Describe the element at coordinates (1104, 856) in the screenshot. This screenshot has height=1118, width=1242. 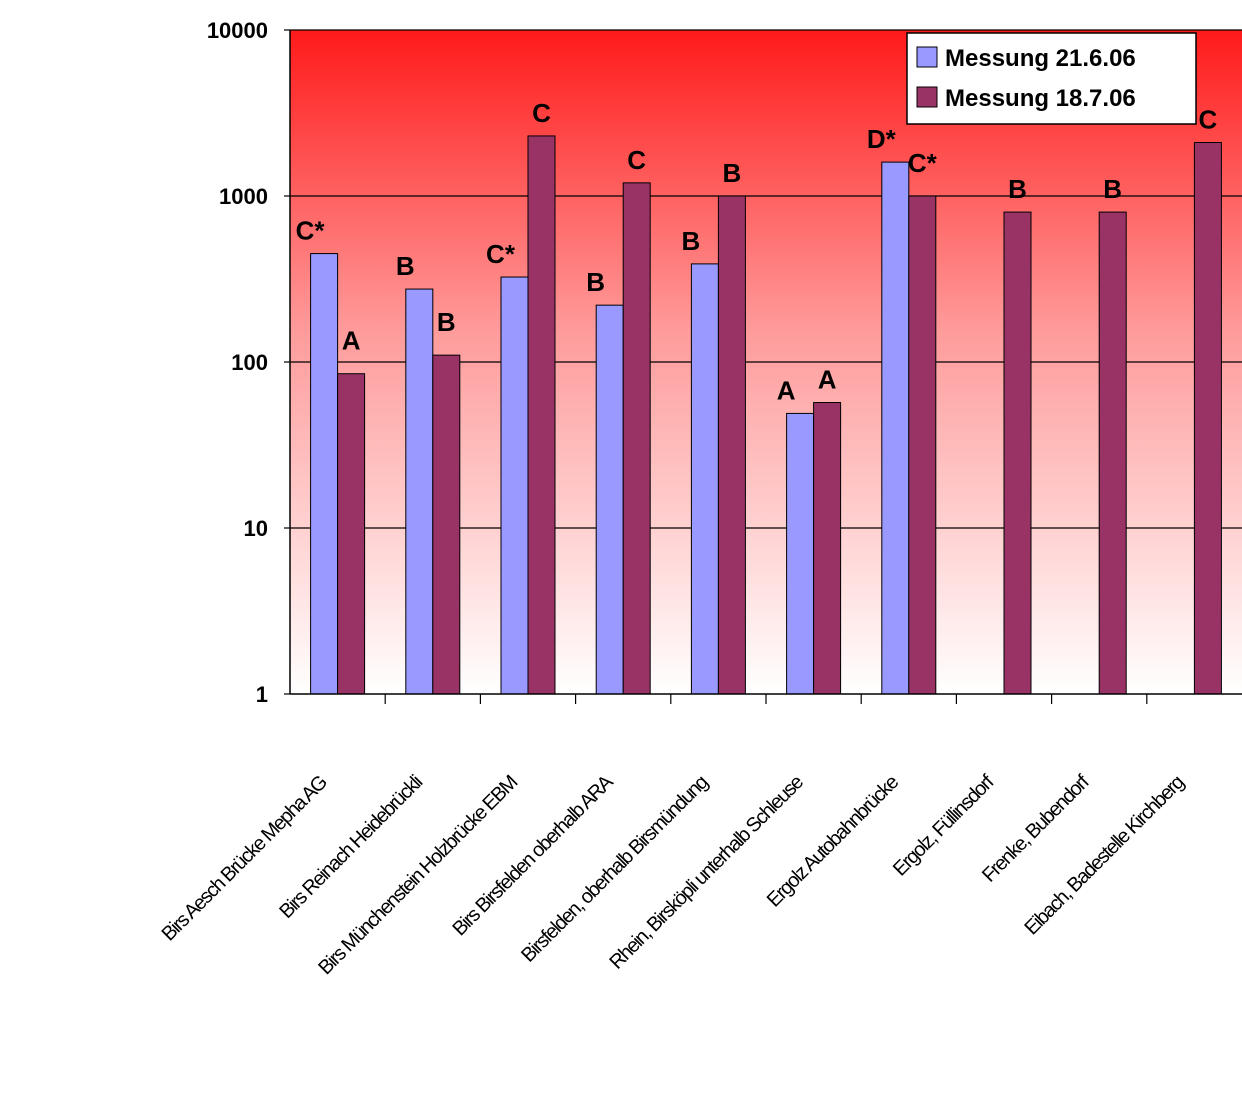
I see `x-tick-label: Eibach, Badestelle Kirchberg` at that location.